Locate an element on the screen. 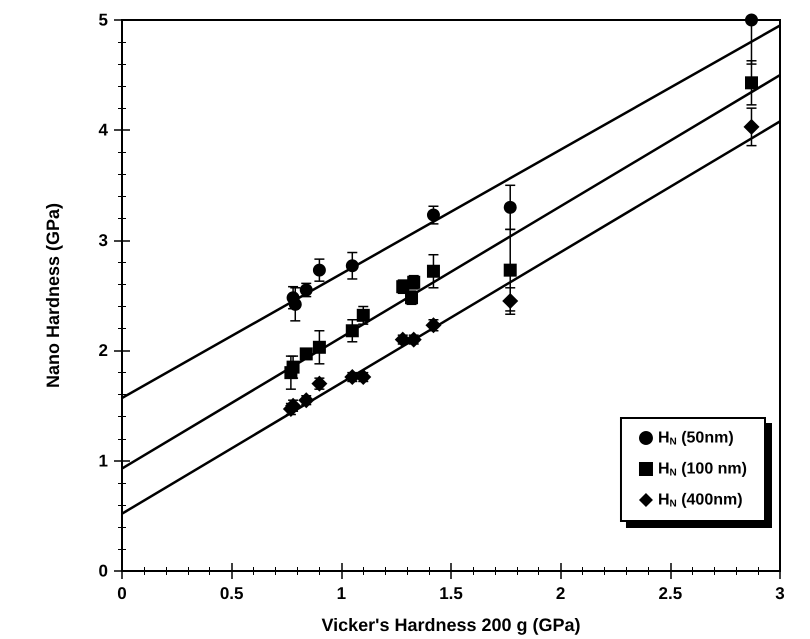 Image resolution: width=810 pixels, height=639 pixels. x-tick-label: 0.5 is located at coordinates (232, 593).